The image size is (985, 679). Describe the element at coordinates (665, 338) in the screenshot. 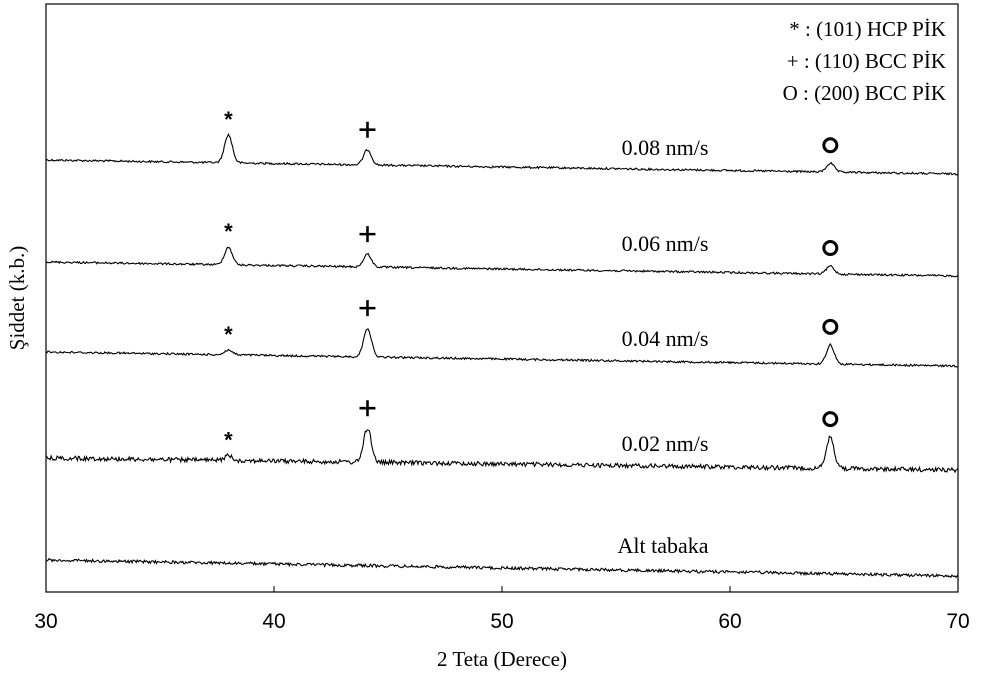

I see `series-label-2: 0.04 nm/s` at that location.